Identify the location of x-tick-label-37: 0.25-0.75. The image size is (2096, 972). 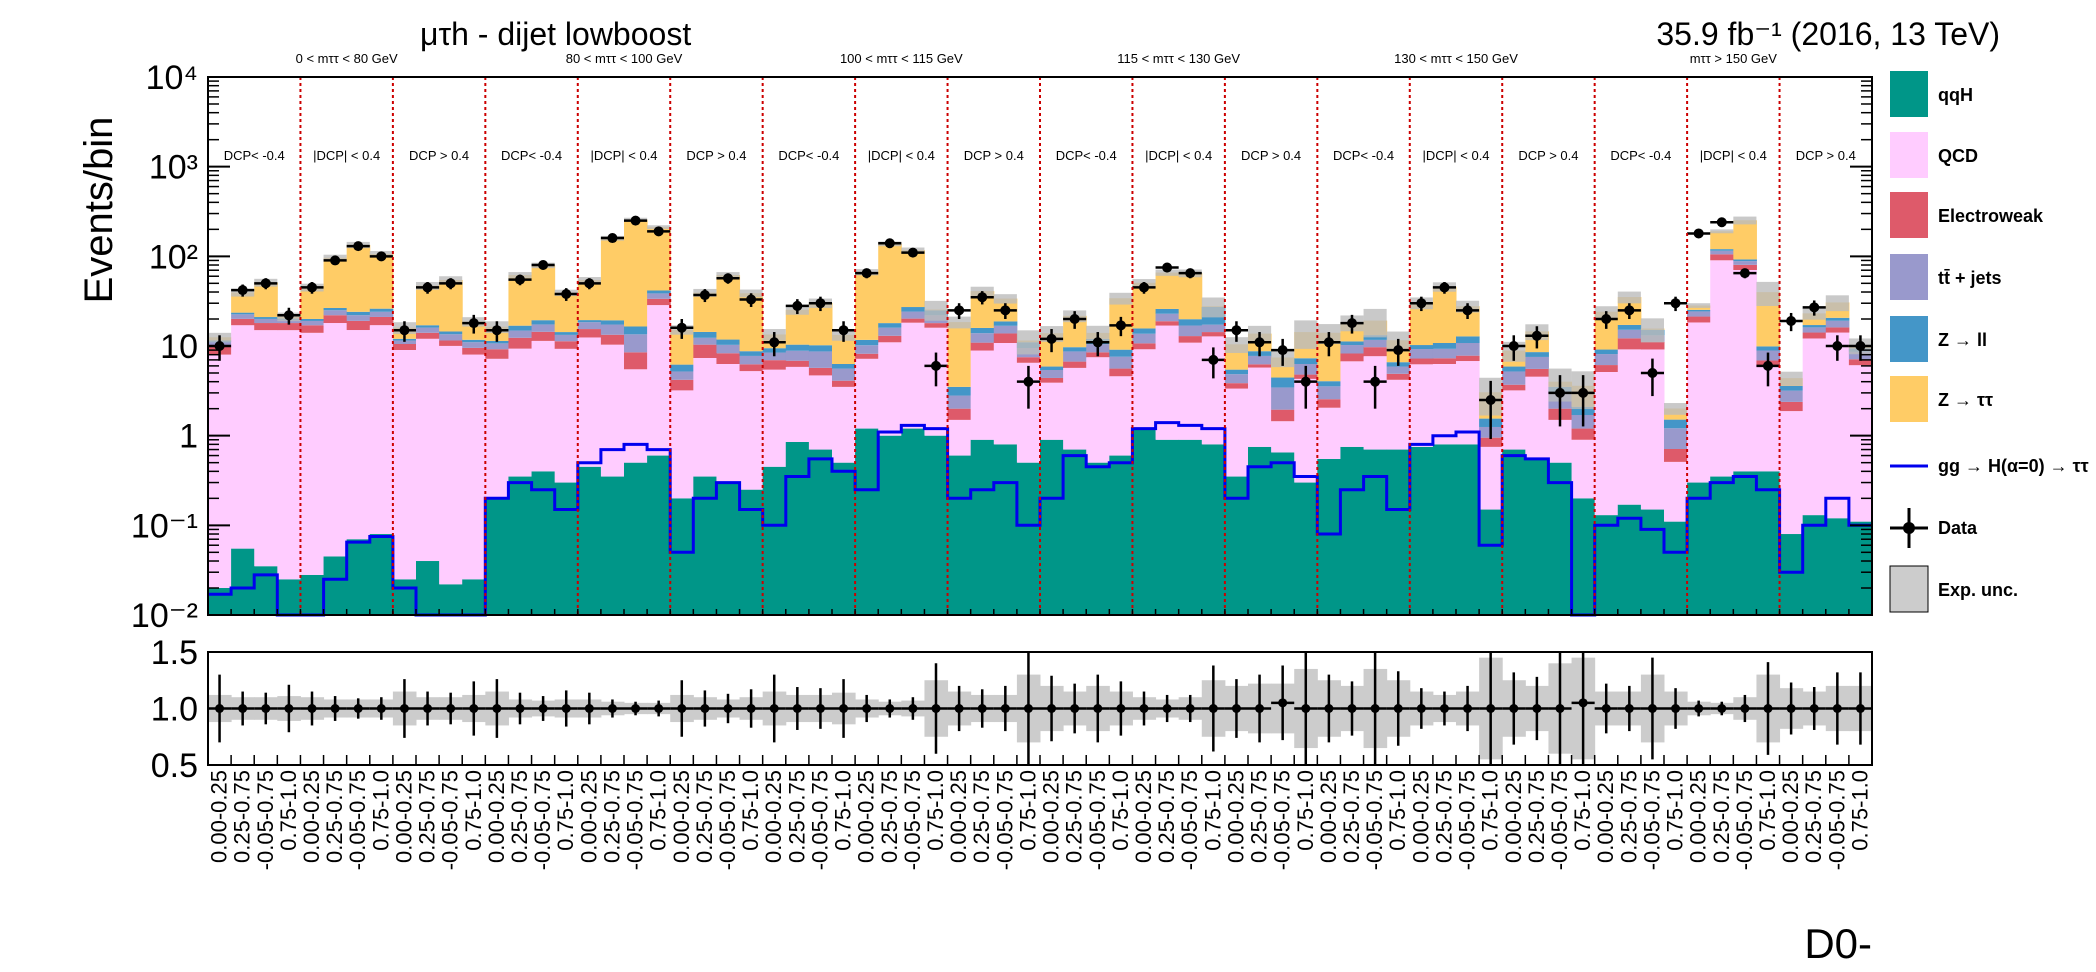
(1074, 816).